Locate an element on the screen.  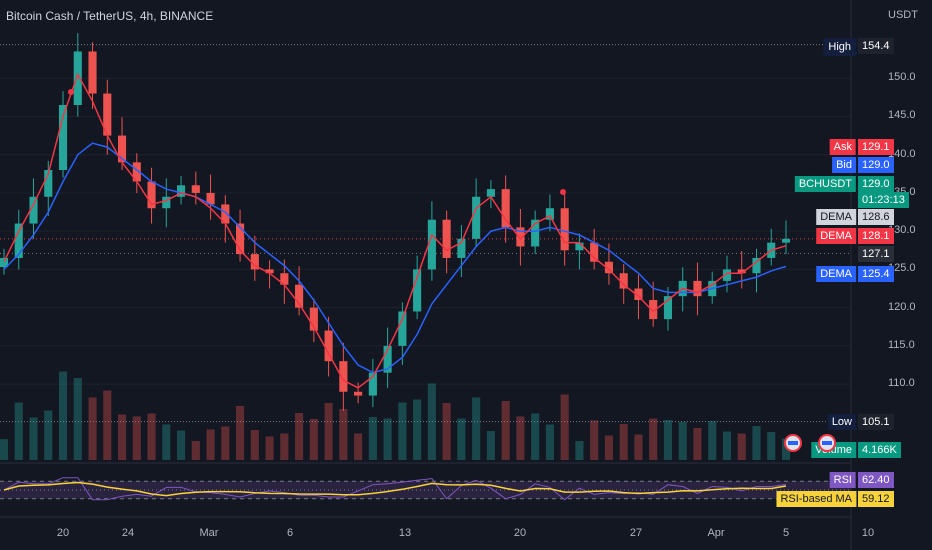
high-value: 154.4 is located at coordinates (876, 46).